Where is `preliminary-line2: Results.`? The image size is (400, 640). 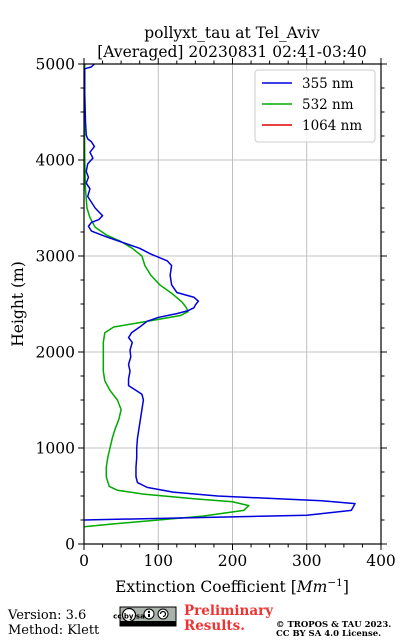
preliminary-line2: Results. is located at coordinates (214, 626).